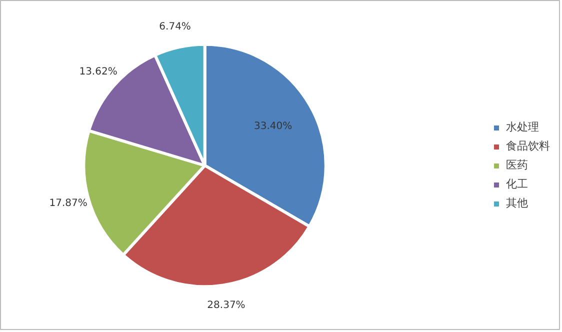 The image size is (562, 332). What do you see at coordinates (98, 72) in the screenshot?
I see `data-label: 13.62%` at bounding box center [98, 72].